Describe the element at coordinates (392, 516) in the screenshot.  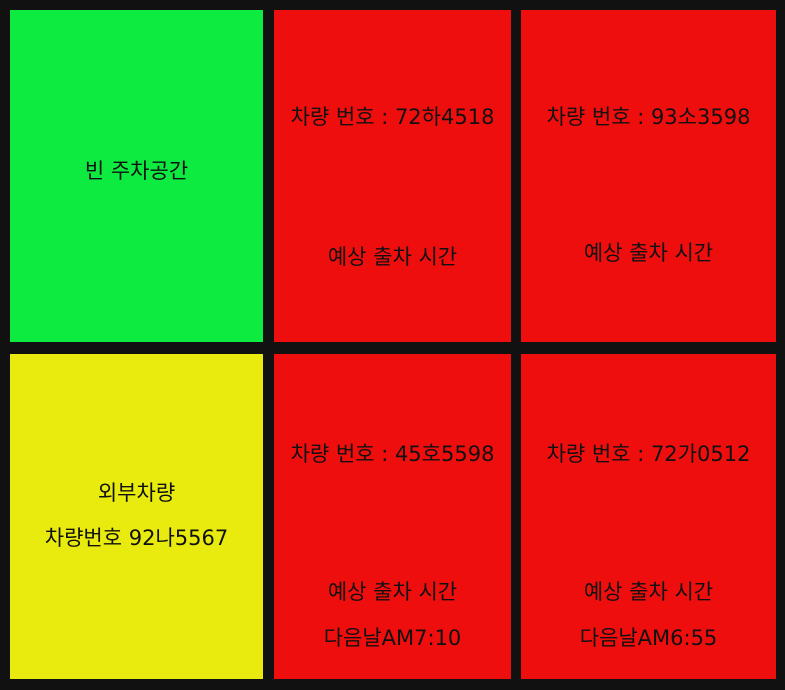
I see `parking-spot-5: 차량 번호 : 45호5598 예상 출차 시간 다음날AM7:10` at that location.